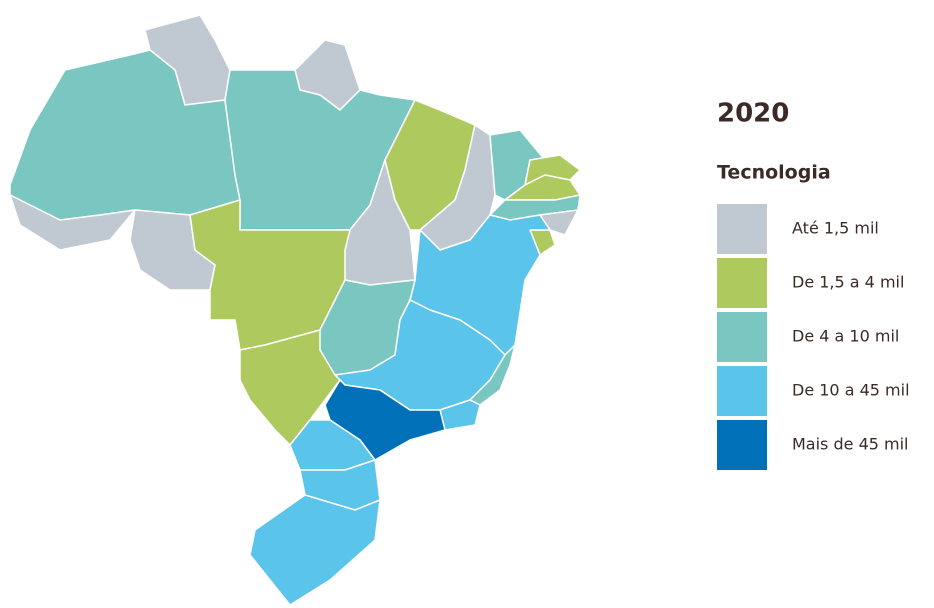 The width and height of the screenshot is (934, 608). Describe the element at coordinates (845, 336) in the screenshot. I see `legend-label: De 4 a 10 mil` at that location.